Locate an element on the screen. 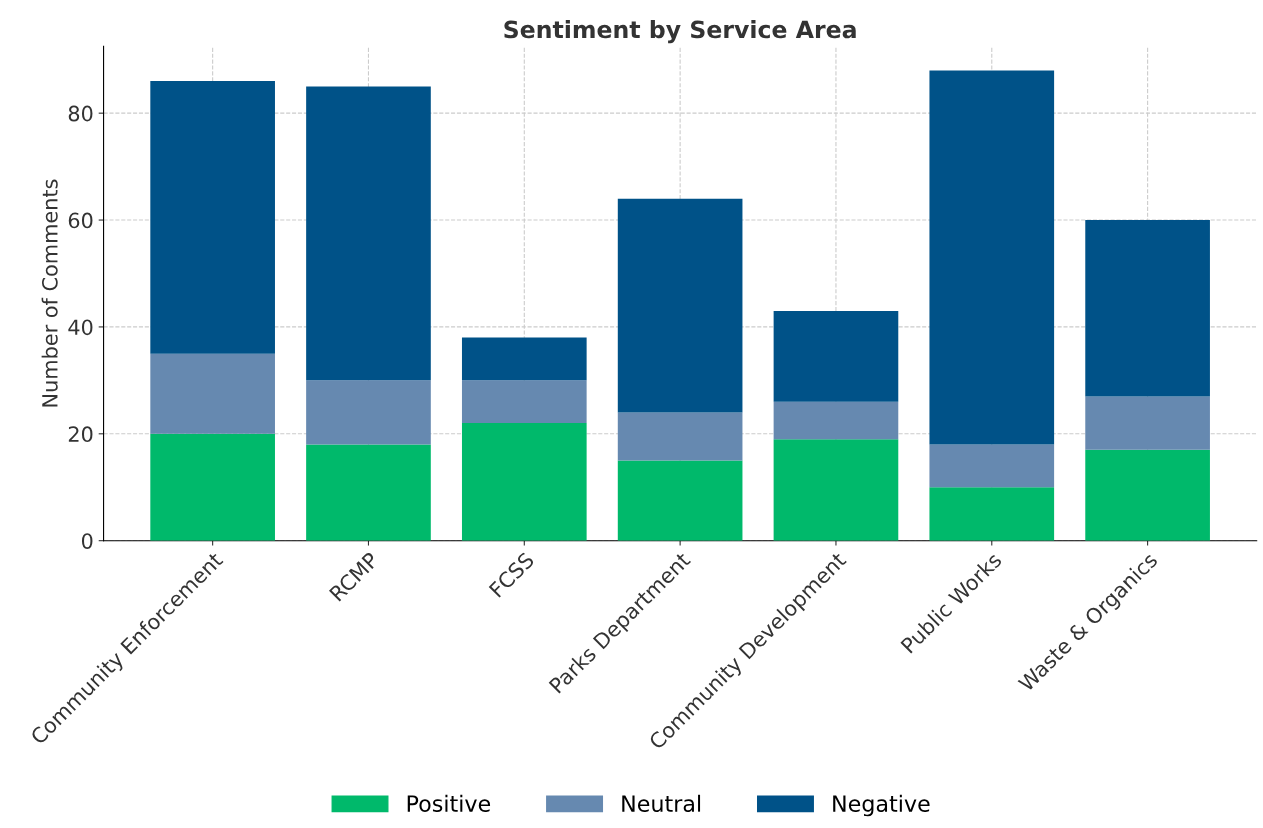 The image size is (1263, 828). y-axis-title: Number of Comments is located at coordinates (49, 293).